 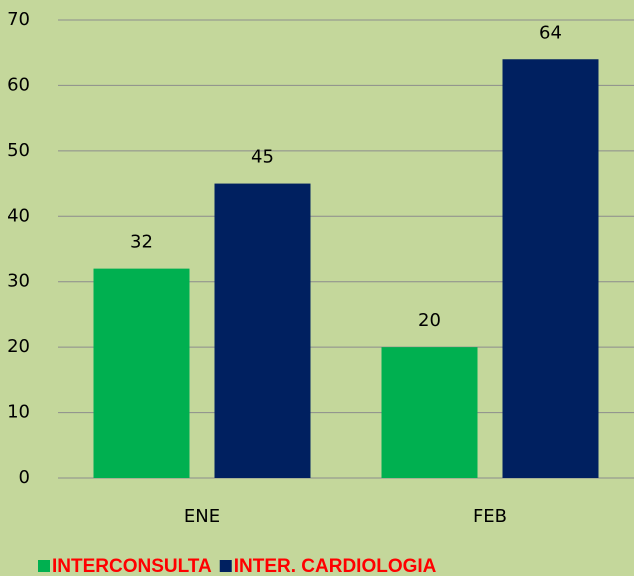 I want to click on y-tick-label: 0, so click(x=24, y=477).